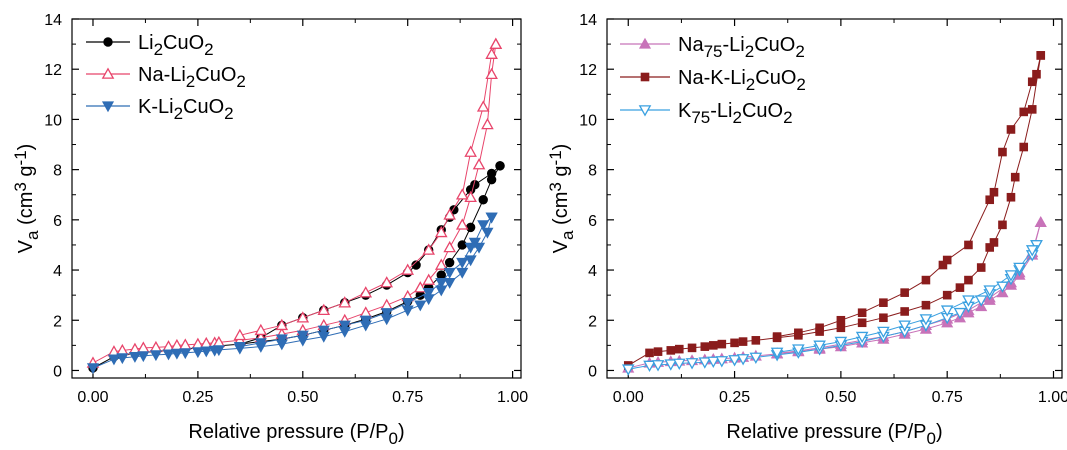 This screenshot has height=450, width=1067. What do you see at coordinates (592, 371) in the screenshot?
I see `y-tick-label: 0` at bounding box center [592, 371].